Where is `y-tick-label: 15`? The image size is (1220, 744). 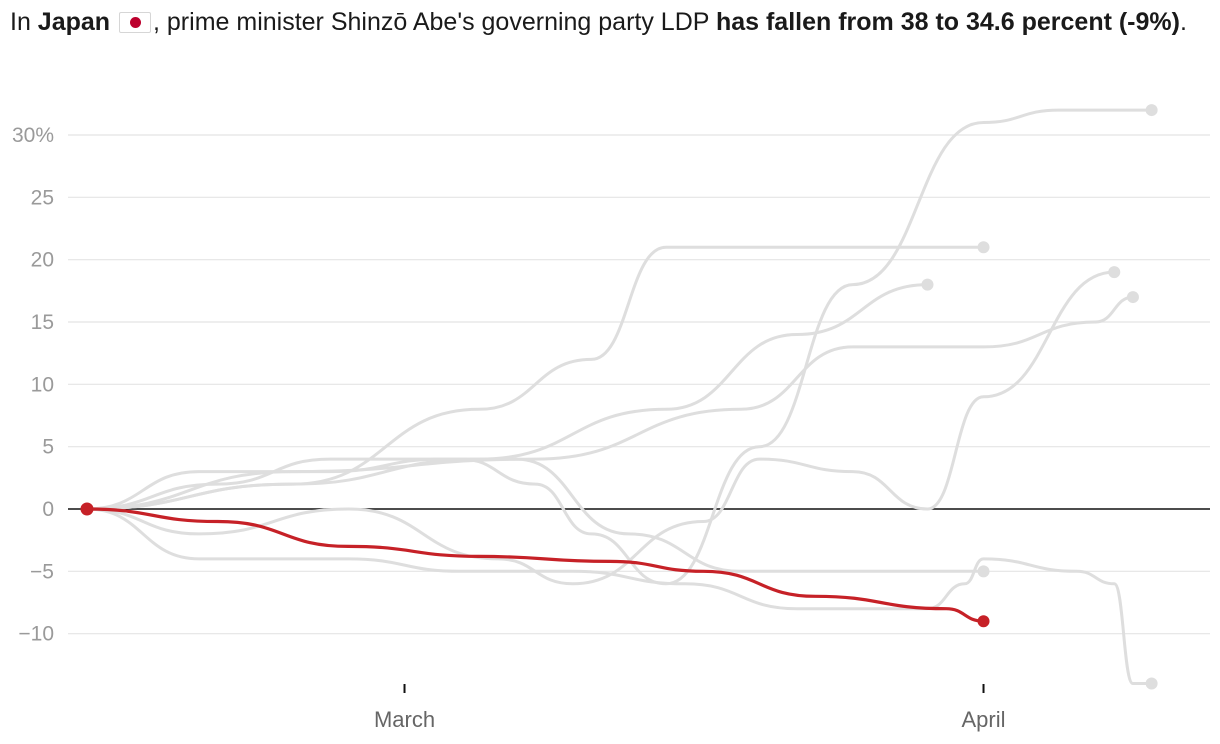
y-tick-label: 15 is located at coordinates (42, 322).